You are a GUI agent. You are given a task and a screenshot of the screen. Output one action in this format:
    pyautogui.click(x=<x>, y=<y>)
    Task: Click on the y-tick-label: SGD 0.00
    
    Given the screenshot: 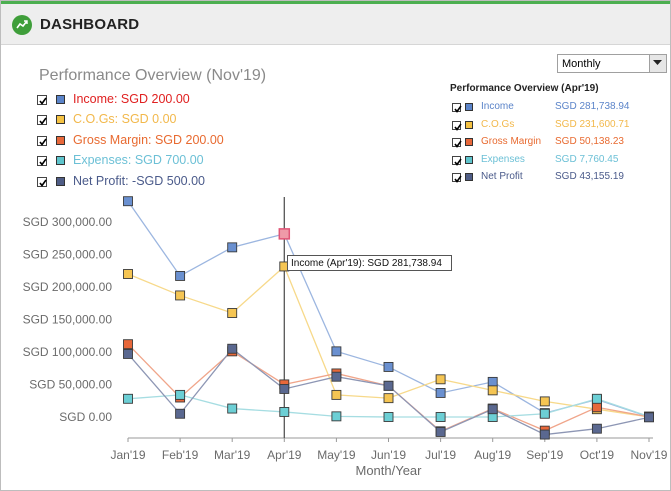 What is the action you would take?
    pyautogui.click(x=85, y=417)
    